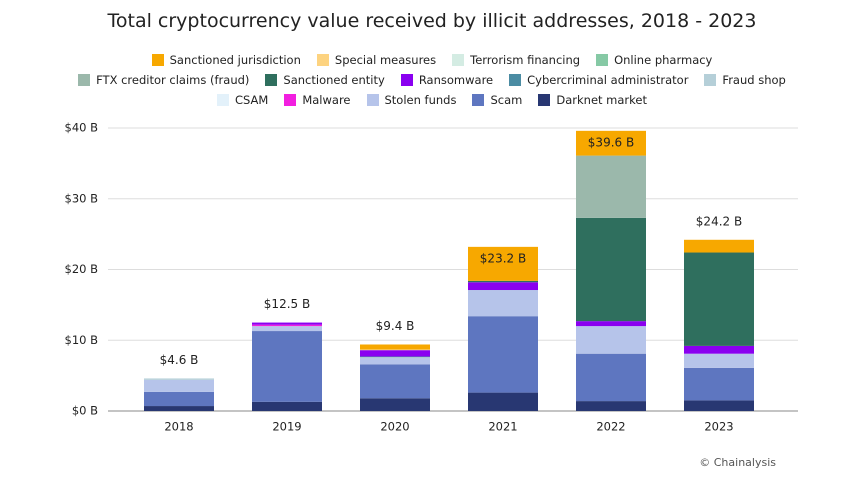  Describe the element at coordinates (737, 462) in the screenshot. I see `source: © Chainalysis` at that location.